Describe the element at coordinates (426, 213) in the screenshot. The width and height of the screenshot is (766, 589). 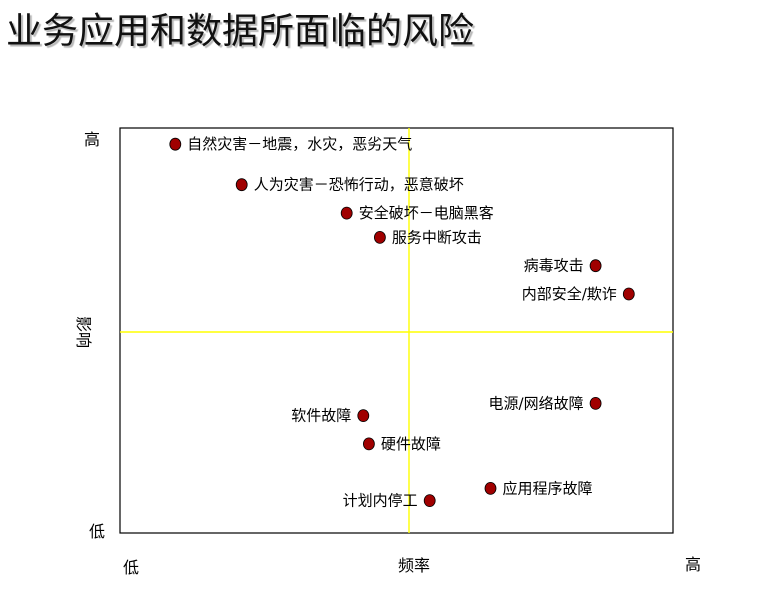
I see `data-point-label: 安全破坏－电脑黑客` at that location.